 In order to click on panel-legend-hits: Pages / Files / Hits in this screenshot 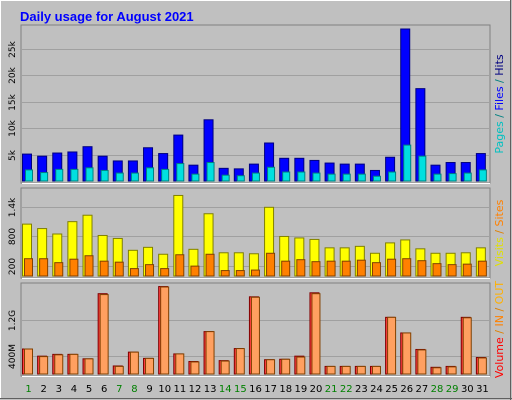, I will do `click(499, 104)`.